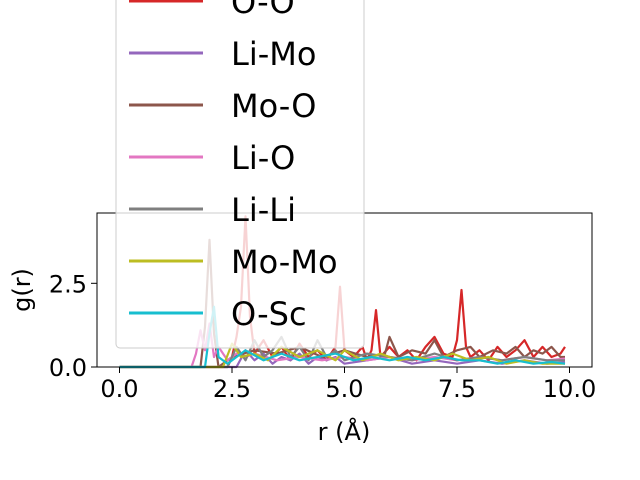 This screenshot has height=480, width=640. I want to click on x-tick-label: 7.5, so click(457, 389).